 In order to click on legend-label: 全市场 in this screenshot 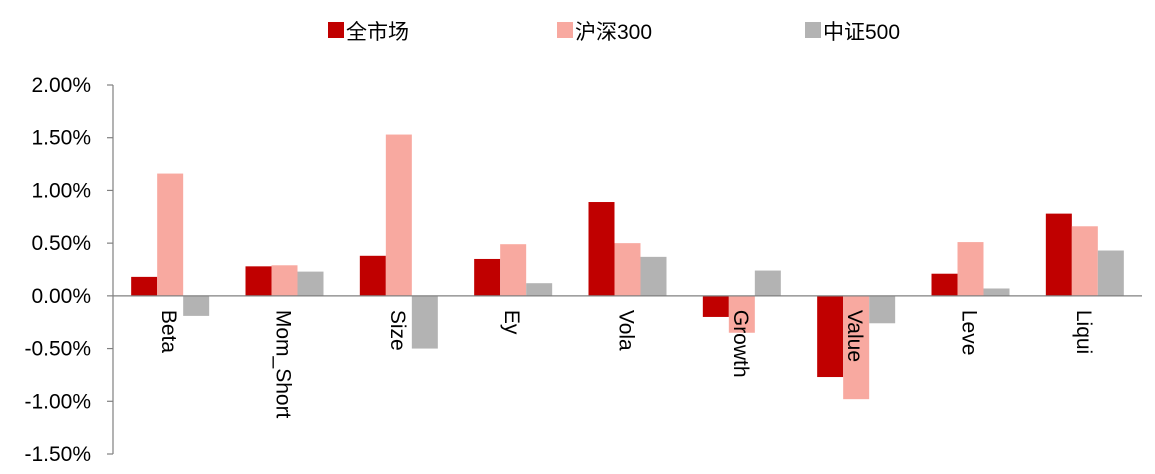, I will do `click(377, 32)`.